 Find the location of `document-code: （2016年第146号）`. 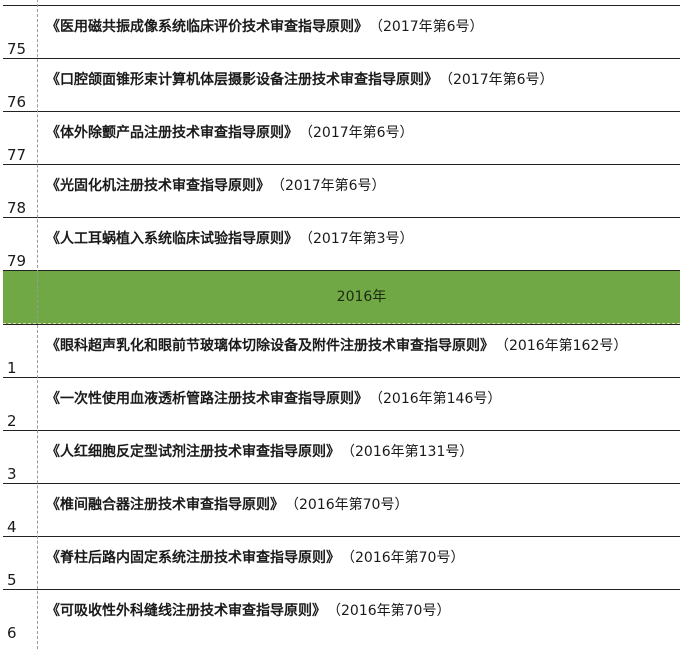

document-code: （2016年第146号） is located at coordinates (439, 399).